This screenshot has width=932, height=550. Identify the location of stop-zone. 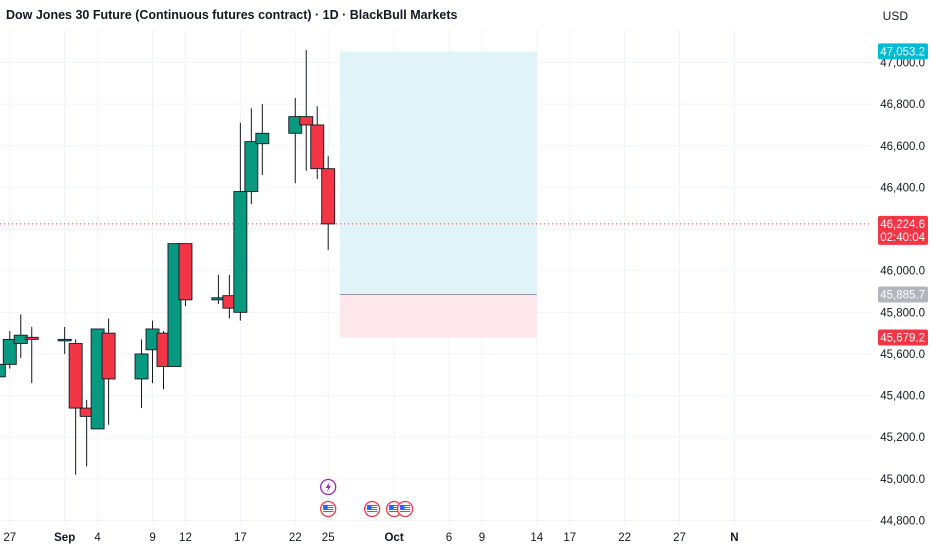
(438, 316).